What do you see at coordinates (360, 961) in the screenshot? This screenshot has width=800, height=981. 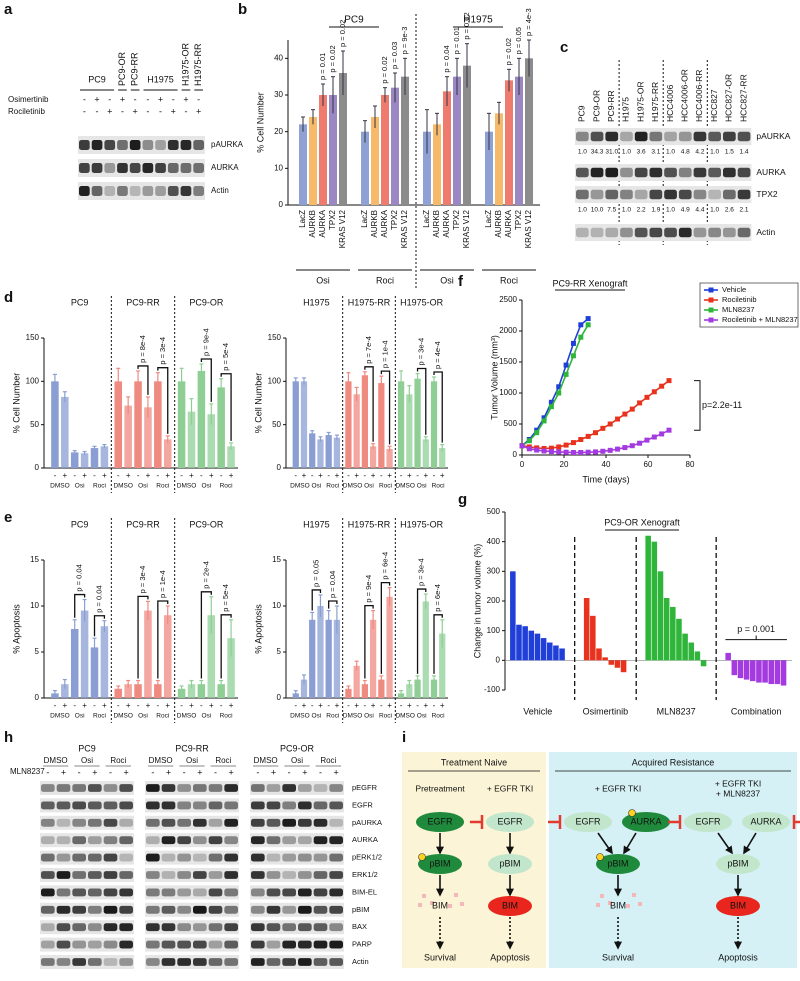 I see `blot-label: Actin` at bounding box center [360, 961].